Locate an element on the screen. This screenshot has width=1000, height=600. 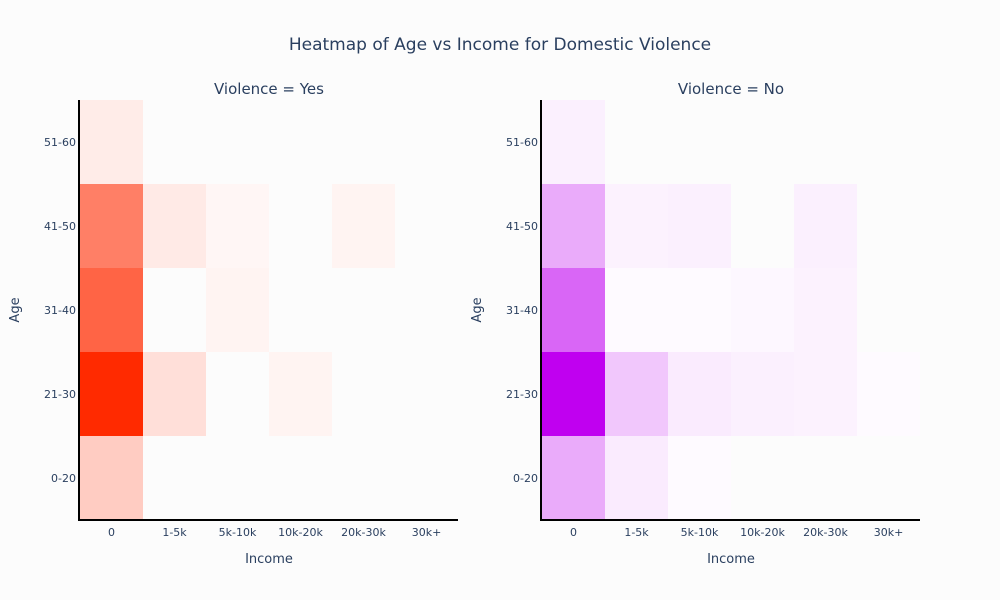
y-tick-labels-no: 0-20 21-30 31-40 41-50 51-60 is located at coordinates (522, 310).